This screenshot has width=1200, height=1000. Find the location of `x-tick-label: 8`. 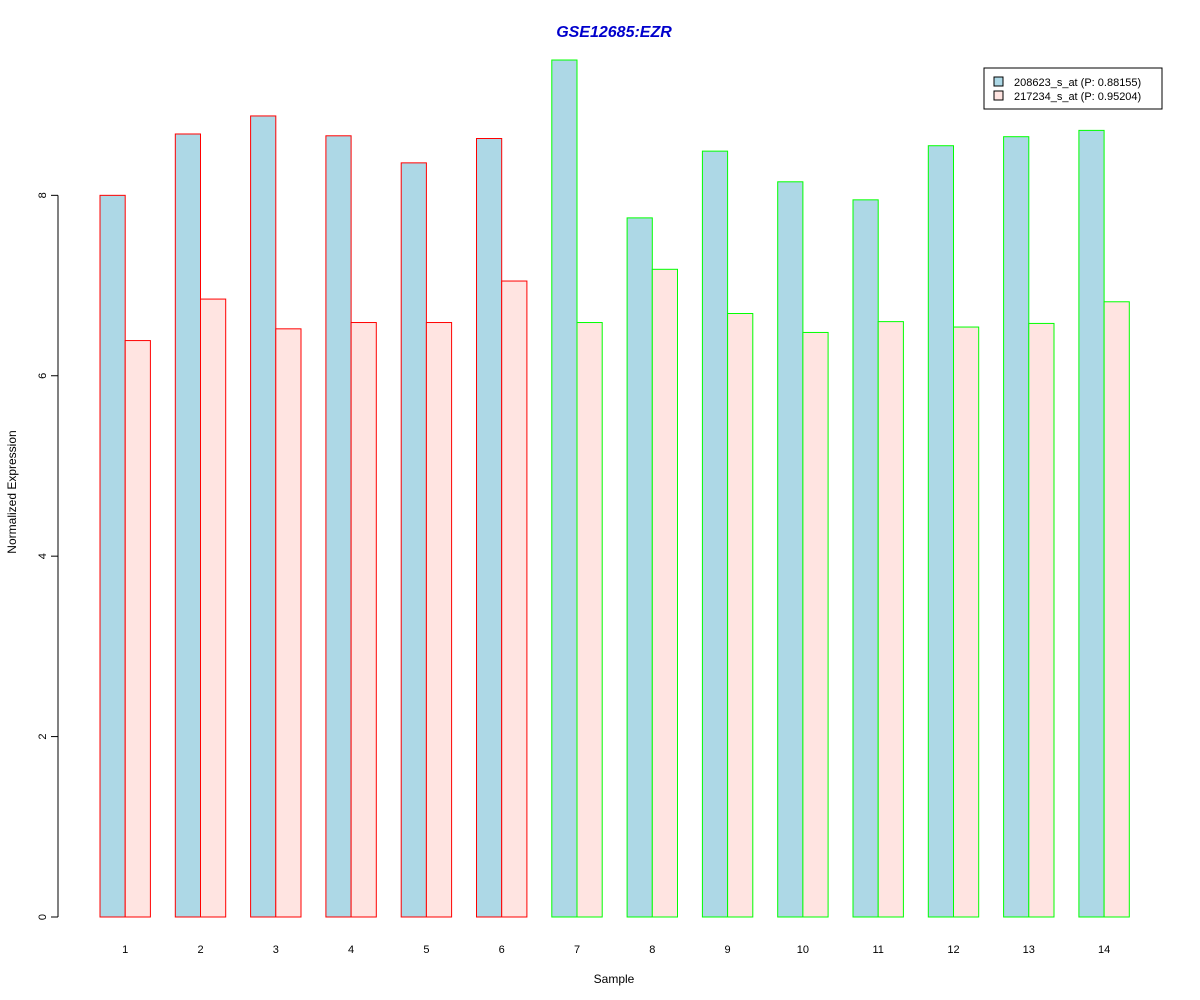

x-tick-label: 8 is located at coordinates (652, 950).